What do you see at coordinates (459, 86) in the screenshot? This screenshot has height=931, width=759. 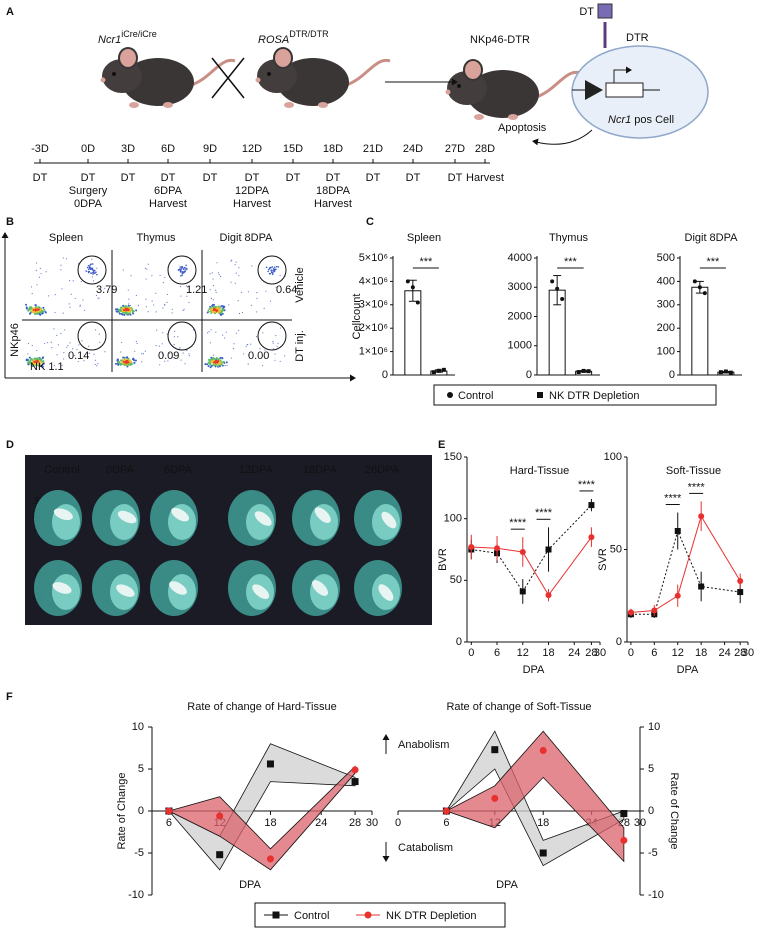 I see `mouse-eye` at bounding box center [459, 86].